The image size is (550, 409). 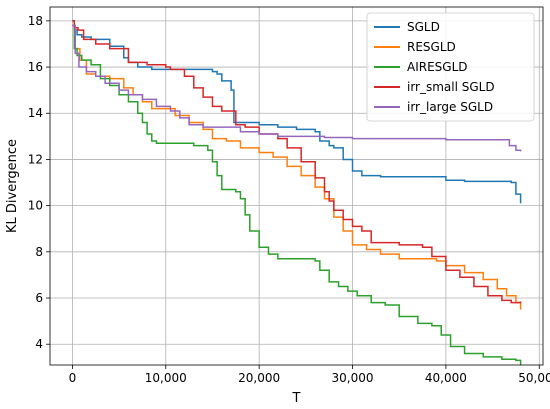 I want to click on x-tick-label: 20,000, so click(x=259, y=378).